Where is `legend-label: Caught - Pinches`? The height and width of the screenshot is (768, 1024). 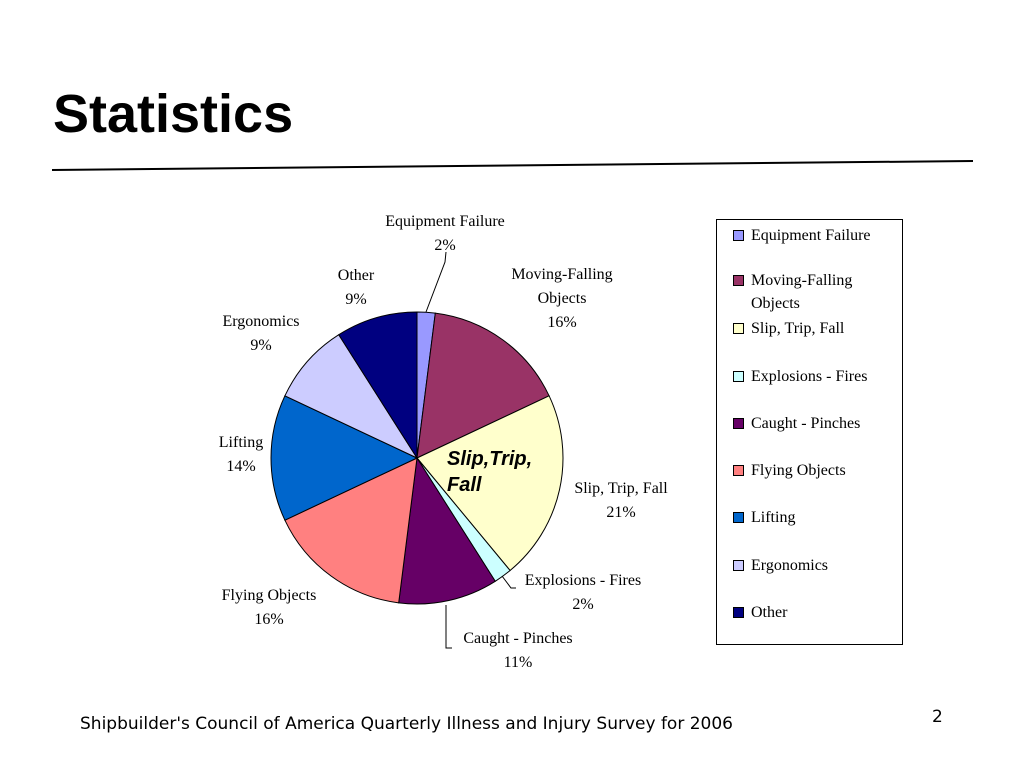 legend-label: Caught - Pinches is located at coordinates (806, 423).